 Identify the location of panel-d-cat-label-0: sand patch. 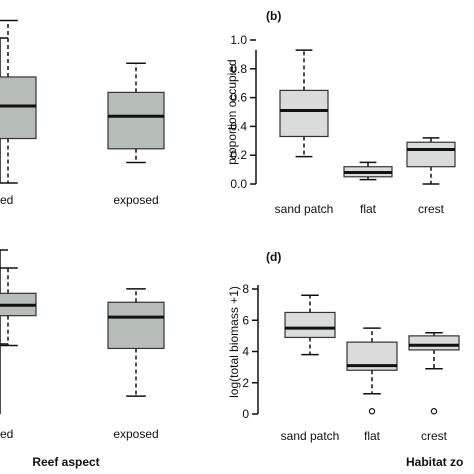
(310, 436).